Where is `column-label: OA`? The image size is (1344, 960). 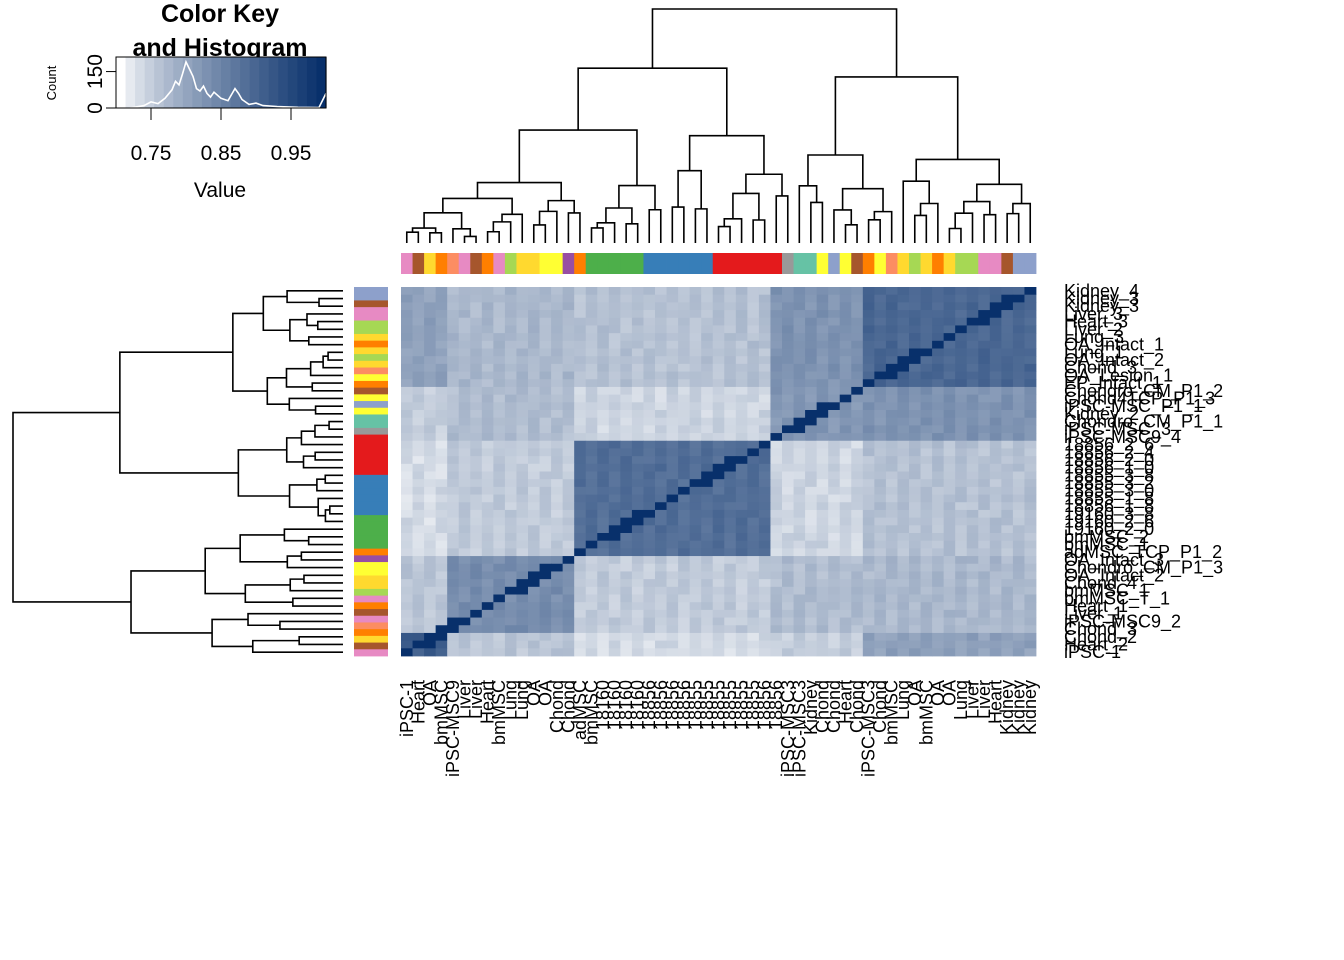 column-label: OA is located at coordinates (915, 693).